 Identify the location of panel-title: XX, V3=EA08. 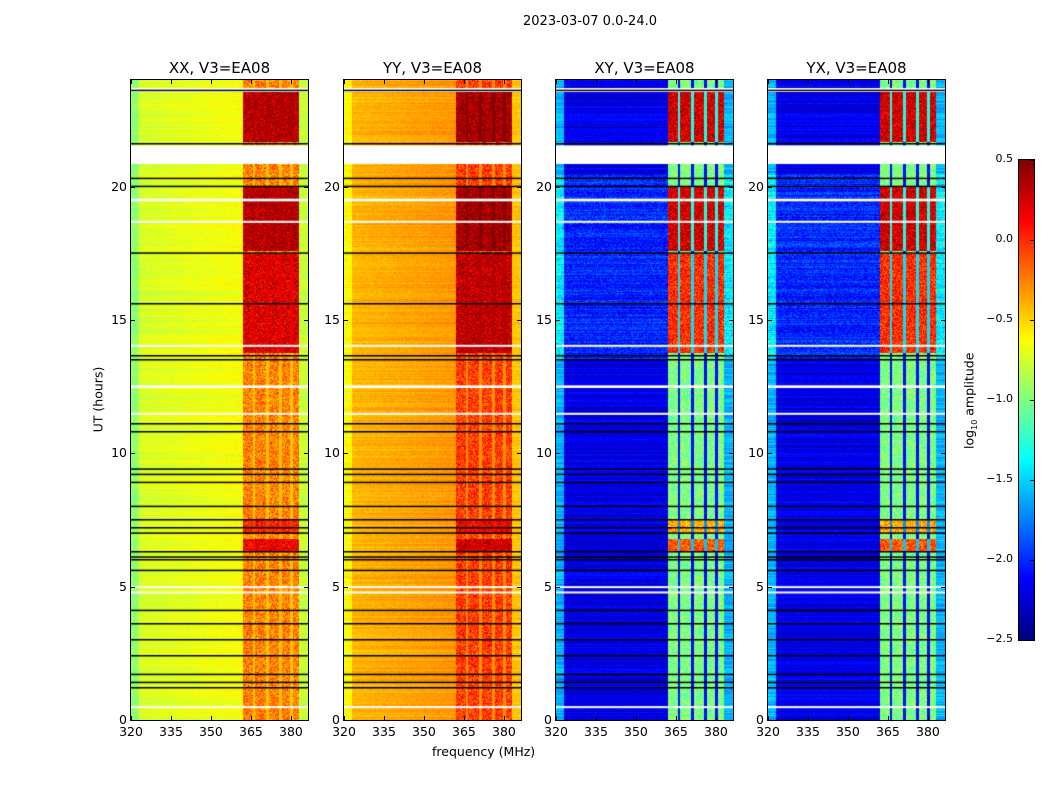
(219, 68).